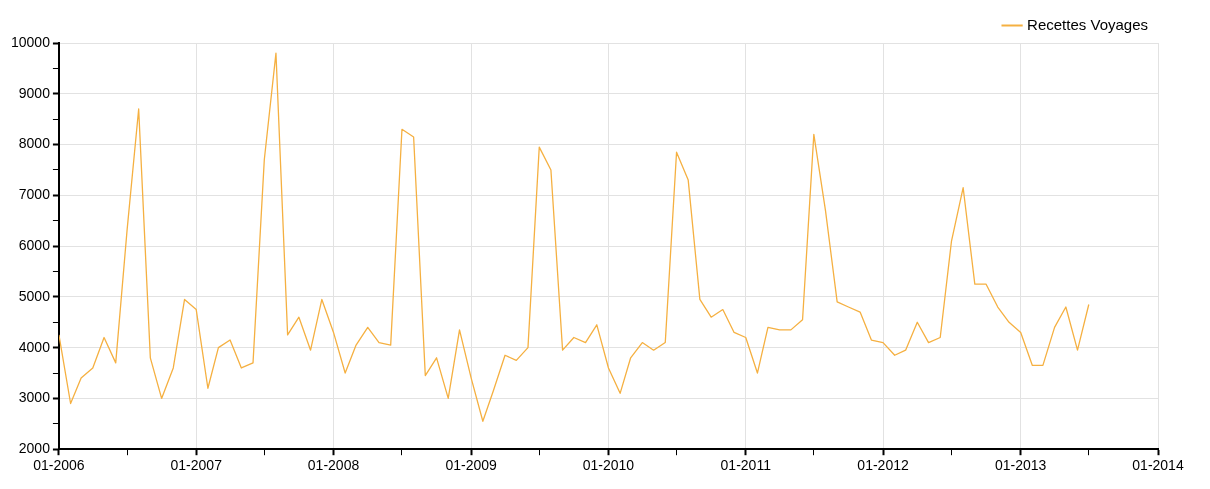 Image resolution: width=1210 pixels, height=489 pixels. What do you see at coordinates (608, 465) in the screenshot?
I see `x-tick-label: 01-2010` at bounding box center [608, 465].